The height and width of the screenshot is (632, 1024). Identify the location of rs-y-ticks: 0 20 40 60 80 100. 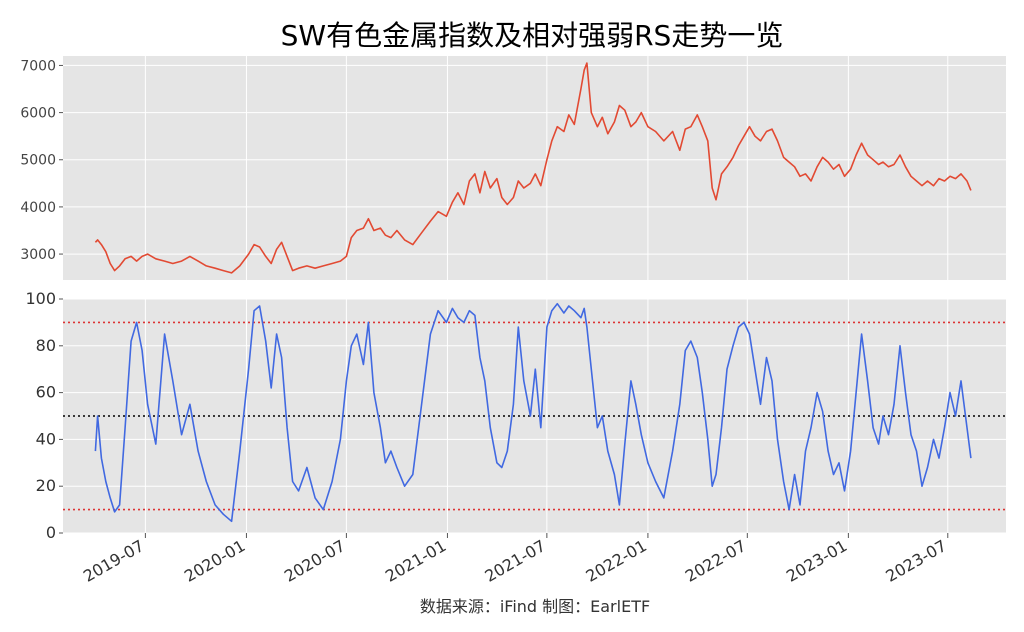
(44, 415).